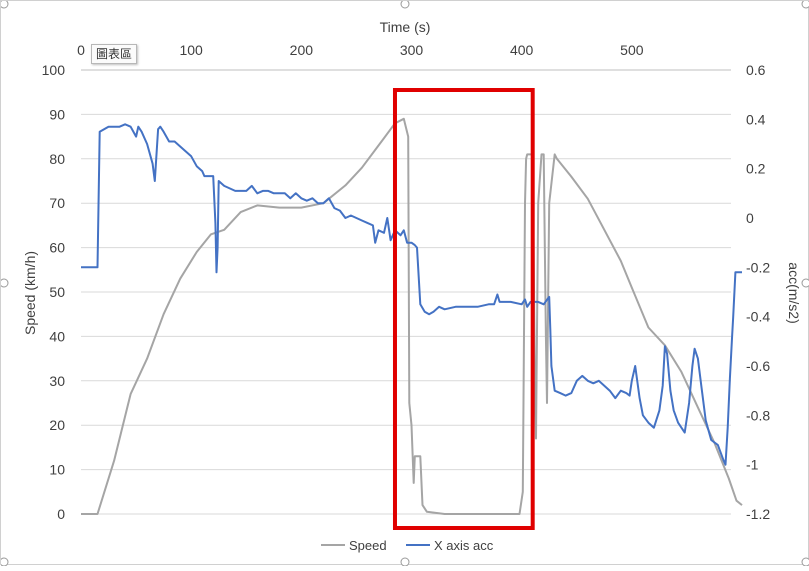  Describe the element at coordinates (81, 50) in the screenshot. I see `x-tick-label: 0` at that location.